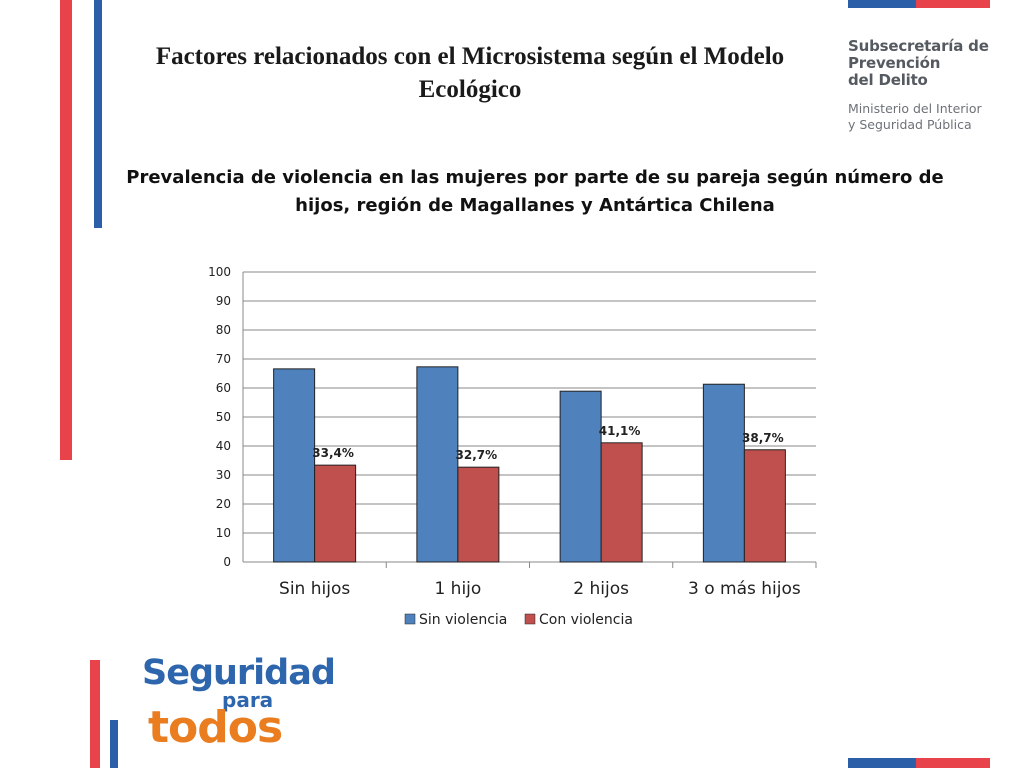 The image size is (1024, 768). Describe the element at coordinates (223, 417) in the screenshot. I see `y-tick-label: 50` at that location.